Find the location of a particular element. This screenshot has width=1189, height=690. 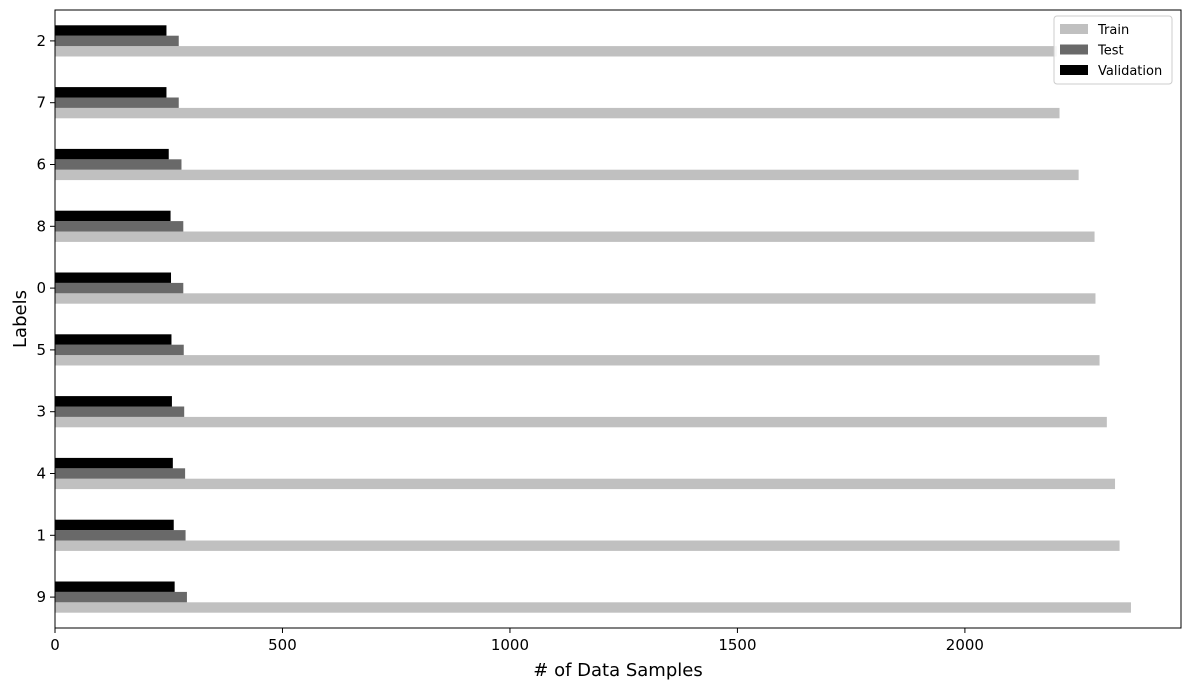

x-tick-label: 500 is located at coordinates (282, 645).